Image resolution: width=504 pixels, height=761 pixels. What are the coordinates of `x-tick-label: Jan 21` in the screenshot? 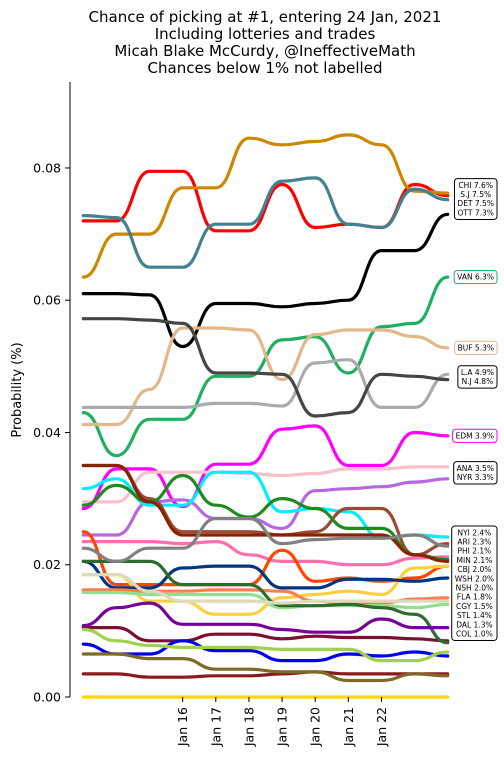 It's located at (348, 727).